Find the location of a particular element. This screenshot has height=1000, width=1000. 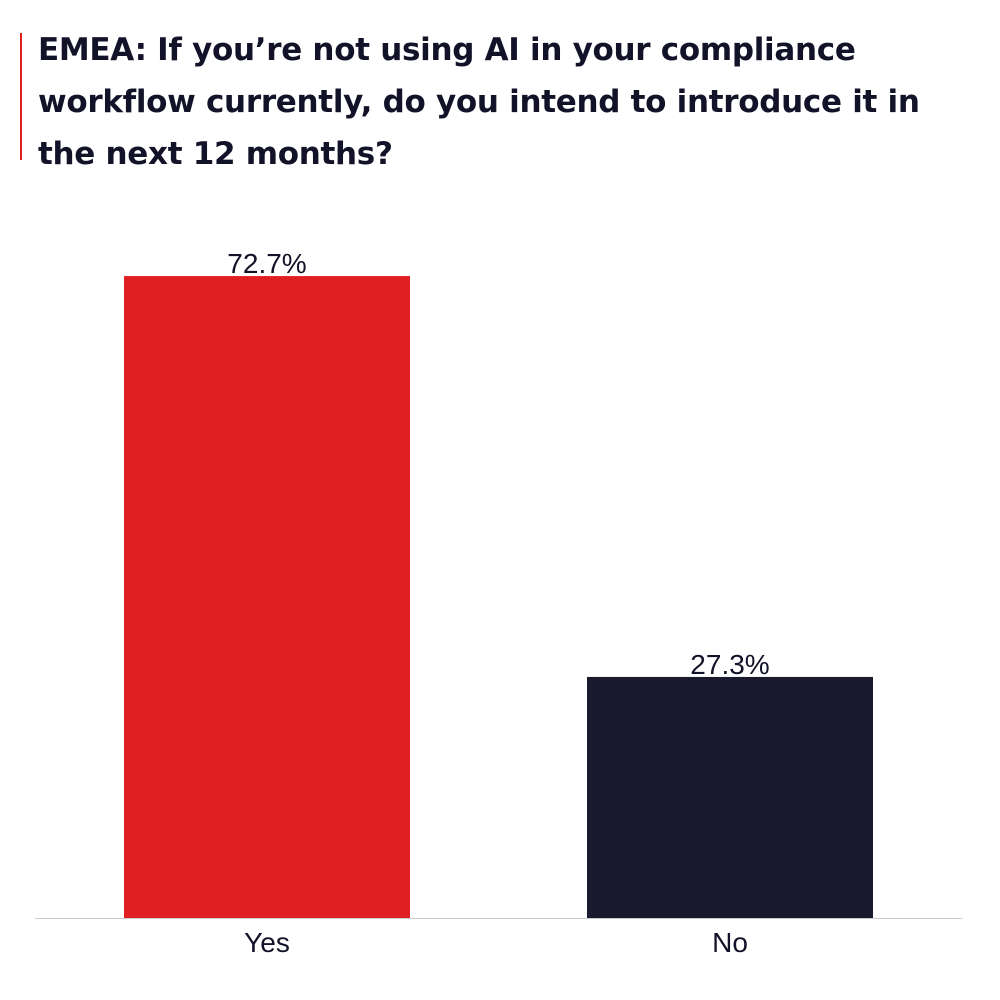

x-tick-label-yes: Yes is located at coordinates (267, 942).